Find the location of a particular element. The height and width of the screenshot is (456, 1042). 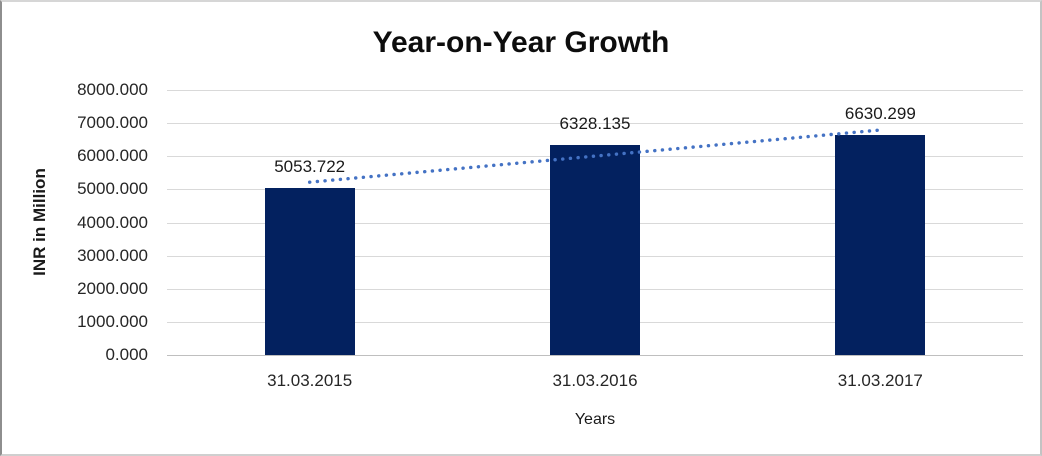

trendline-path is located at coordinates (595, 156).